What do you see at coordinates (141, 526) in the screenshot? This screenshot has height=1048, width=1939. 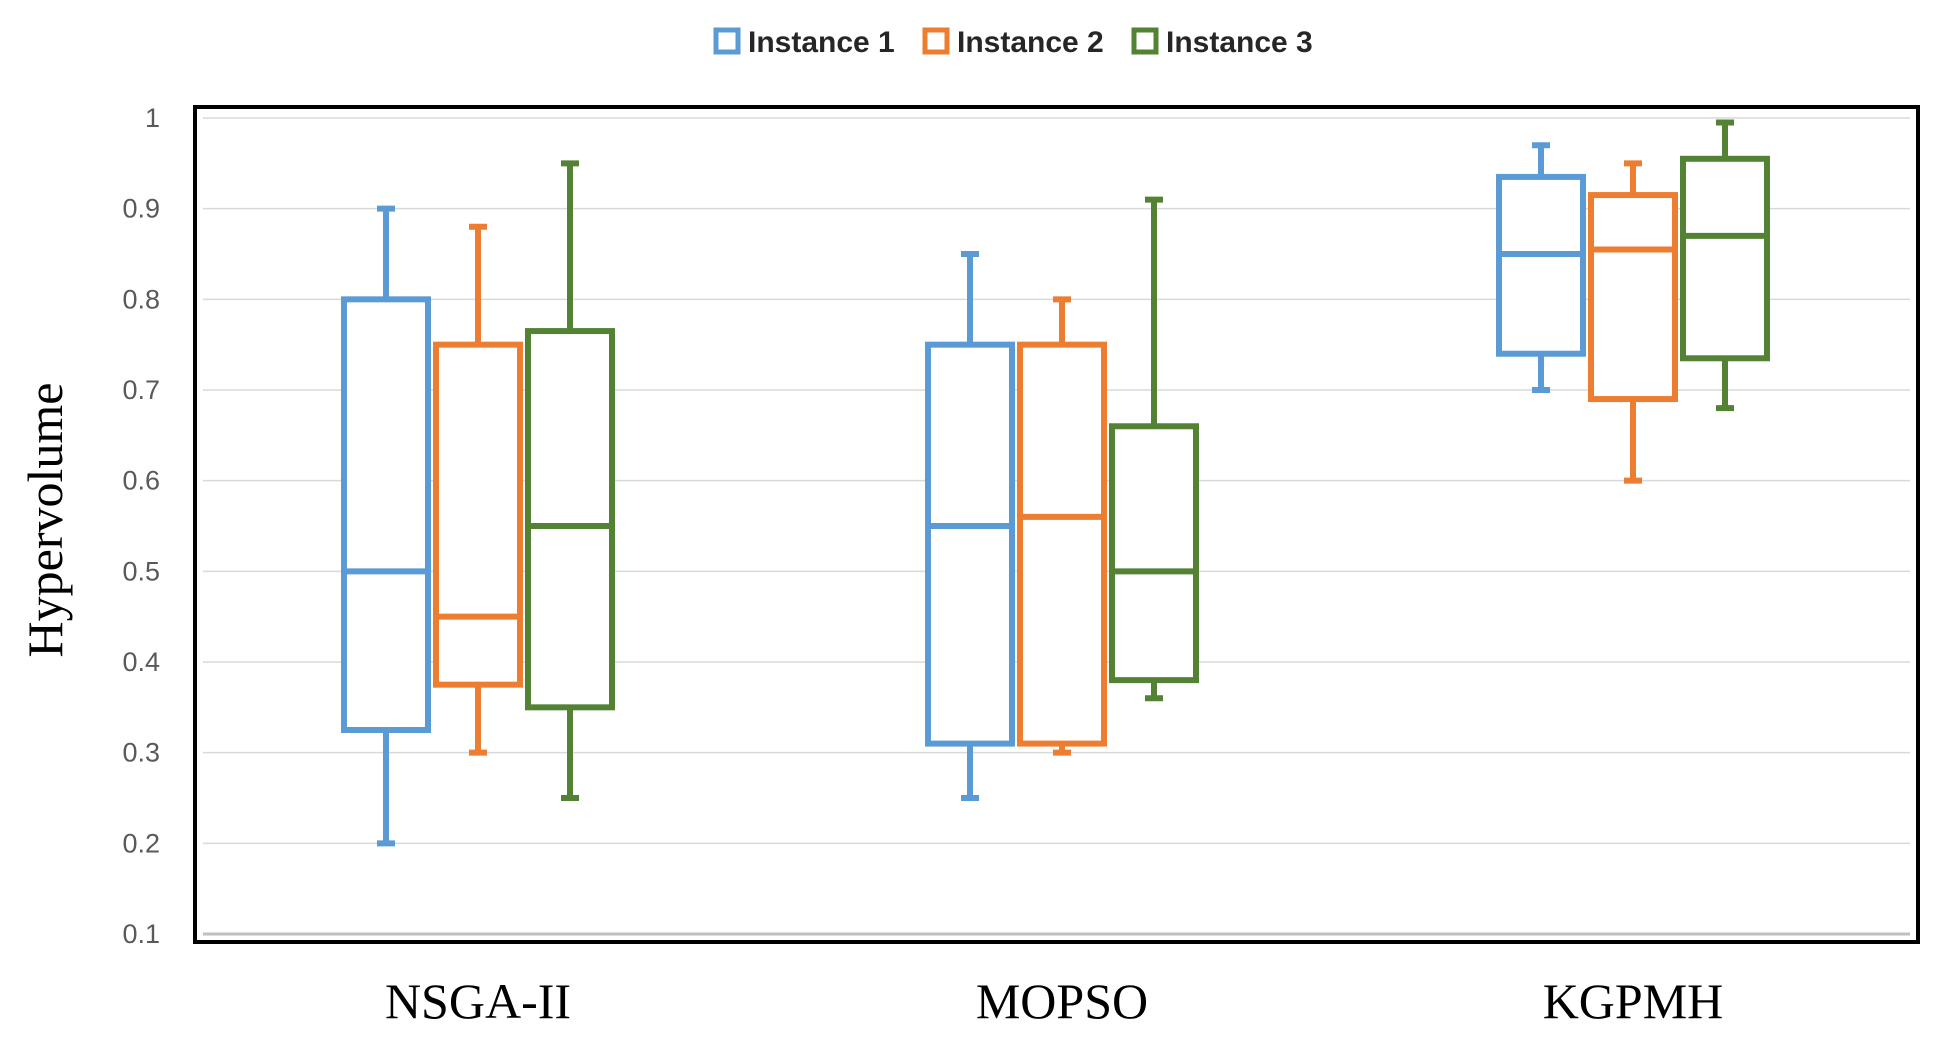 I see `y-axis-ticks: 0.1 0.2 0.3 0.4 0.5 0.6 0.7 0.8 0.9 1` at bounding box center [141, 526].